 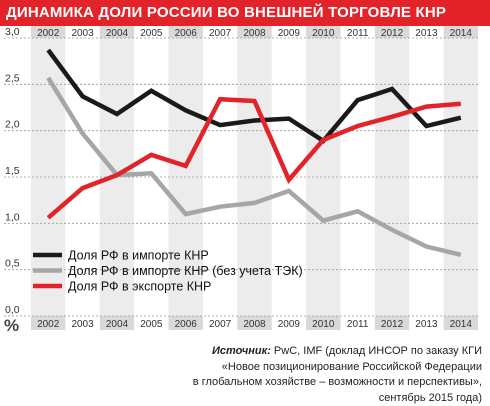 I want to click on x-tick-label-bottom: 2005, so click(x=151, y=324).